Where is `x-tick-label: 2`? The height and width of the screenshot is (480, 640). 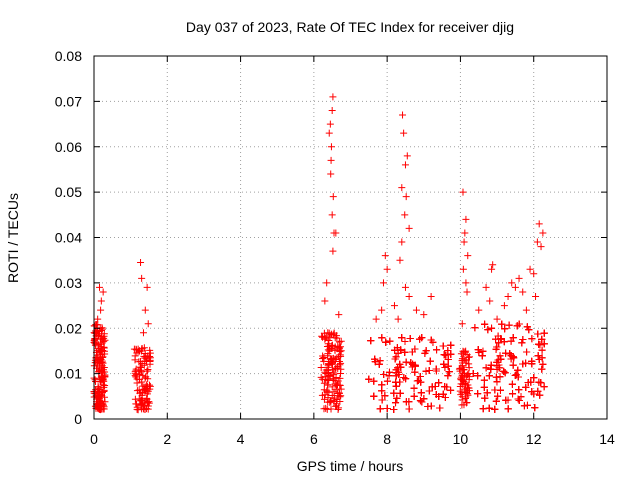
x-tick-label: 2 is located at coordinates (167, 439).